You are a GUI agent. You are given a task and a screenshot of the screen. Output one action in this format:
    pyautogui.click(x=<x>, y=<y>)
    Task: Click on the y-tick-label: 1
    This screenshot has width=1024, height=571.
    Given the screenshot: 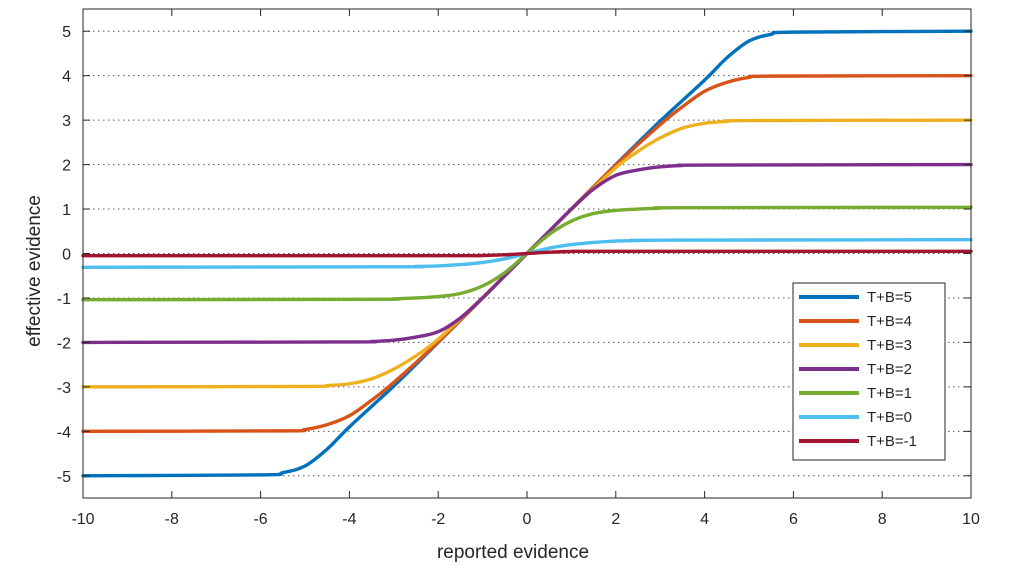 What is the action you would take?
    pyautogui.click(x=66, y=210)
    